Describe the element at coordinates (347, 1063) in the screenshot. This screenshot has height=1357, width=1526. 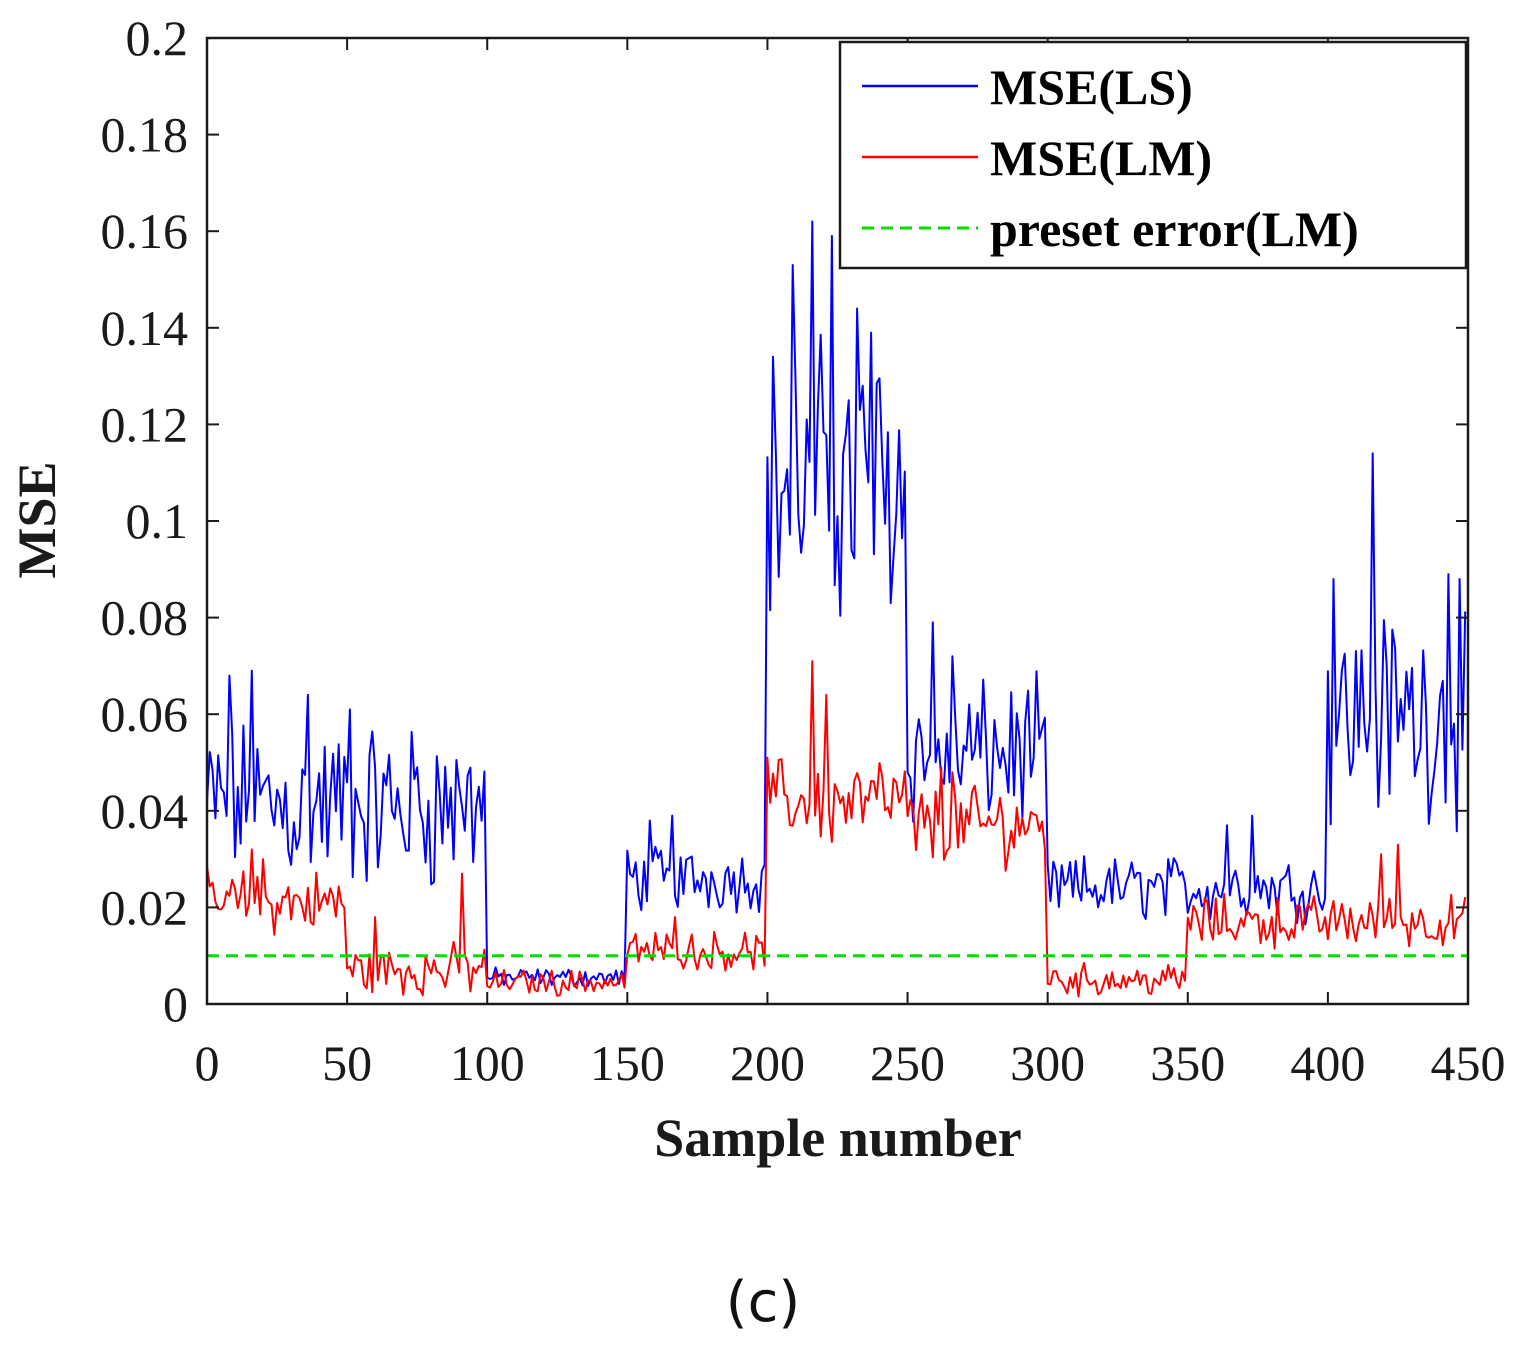
I see `x-tick-label: 50` at that location.